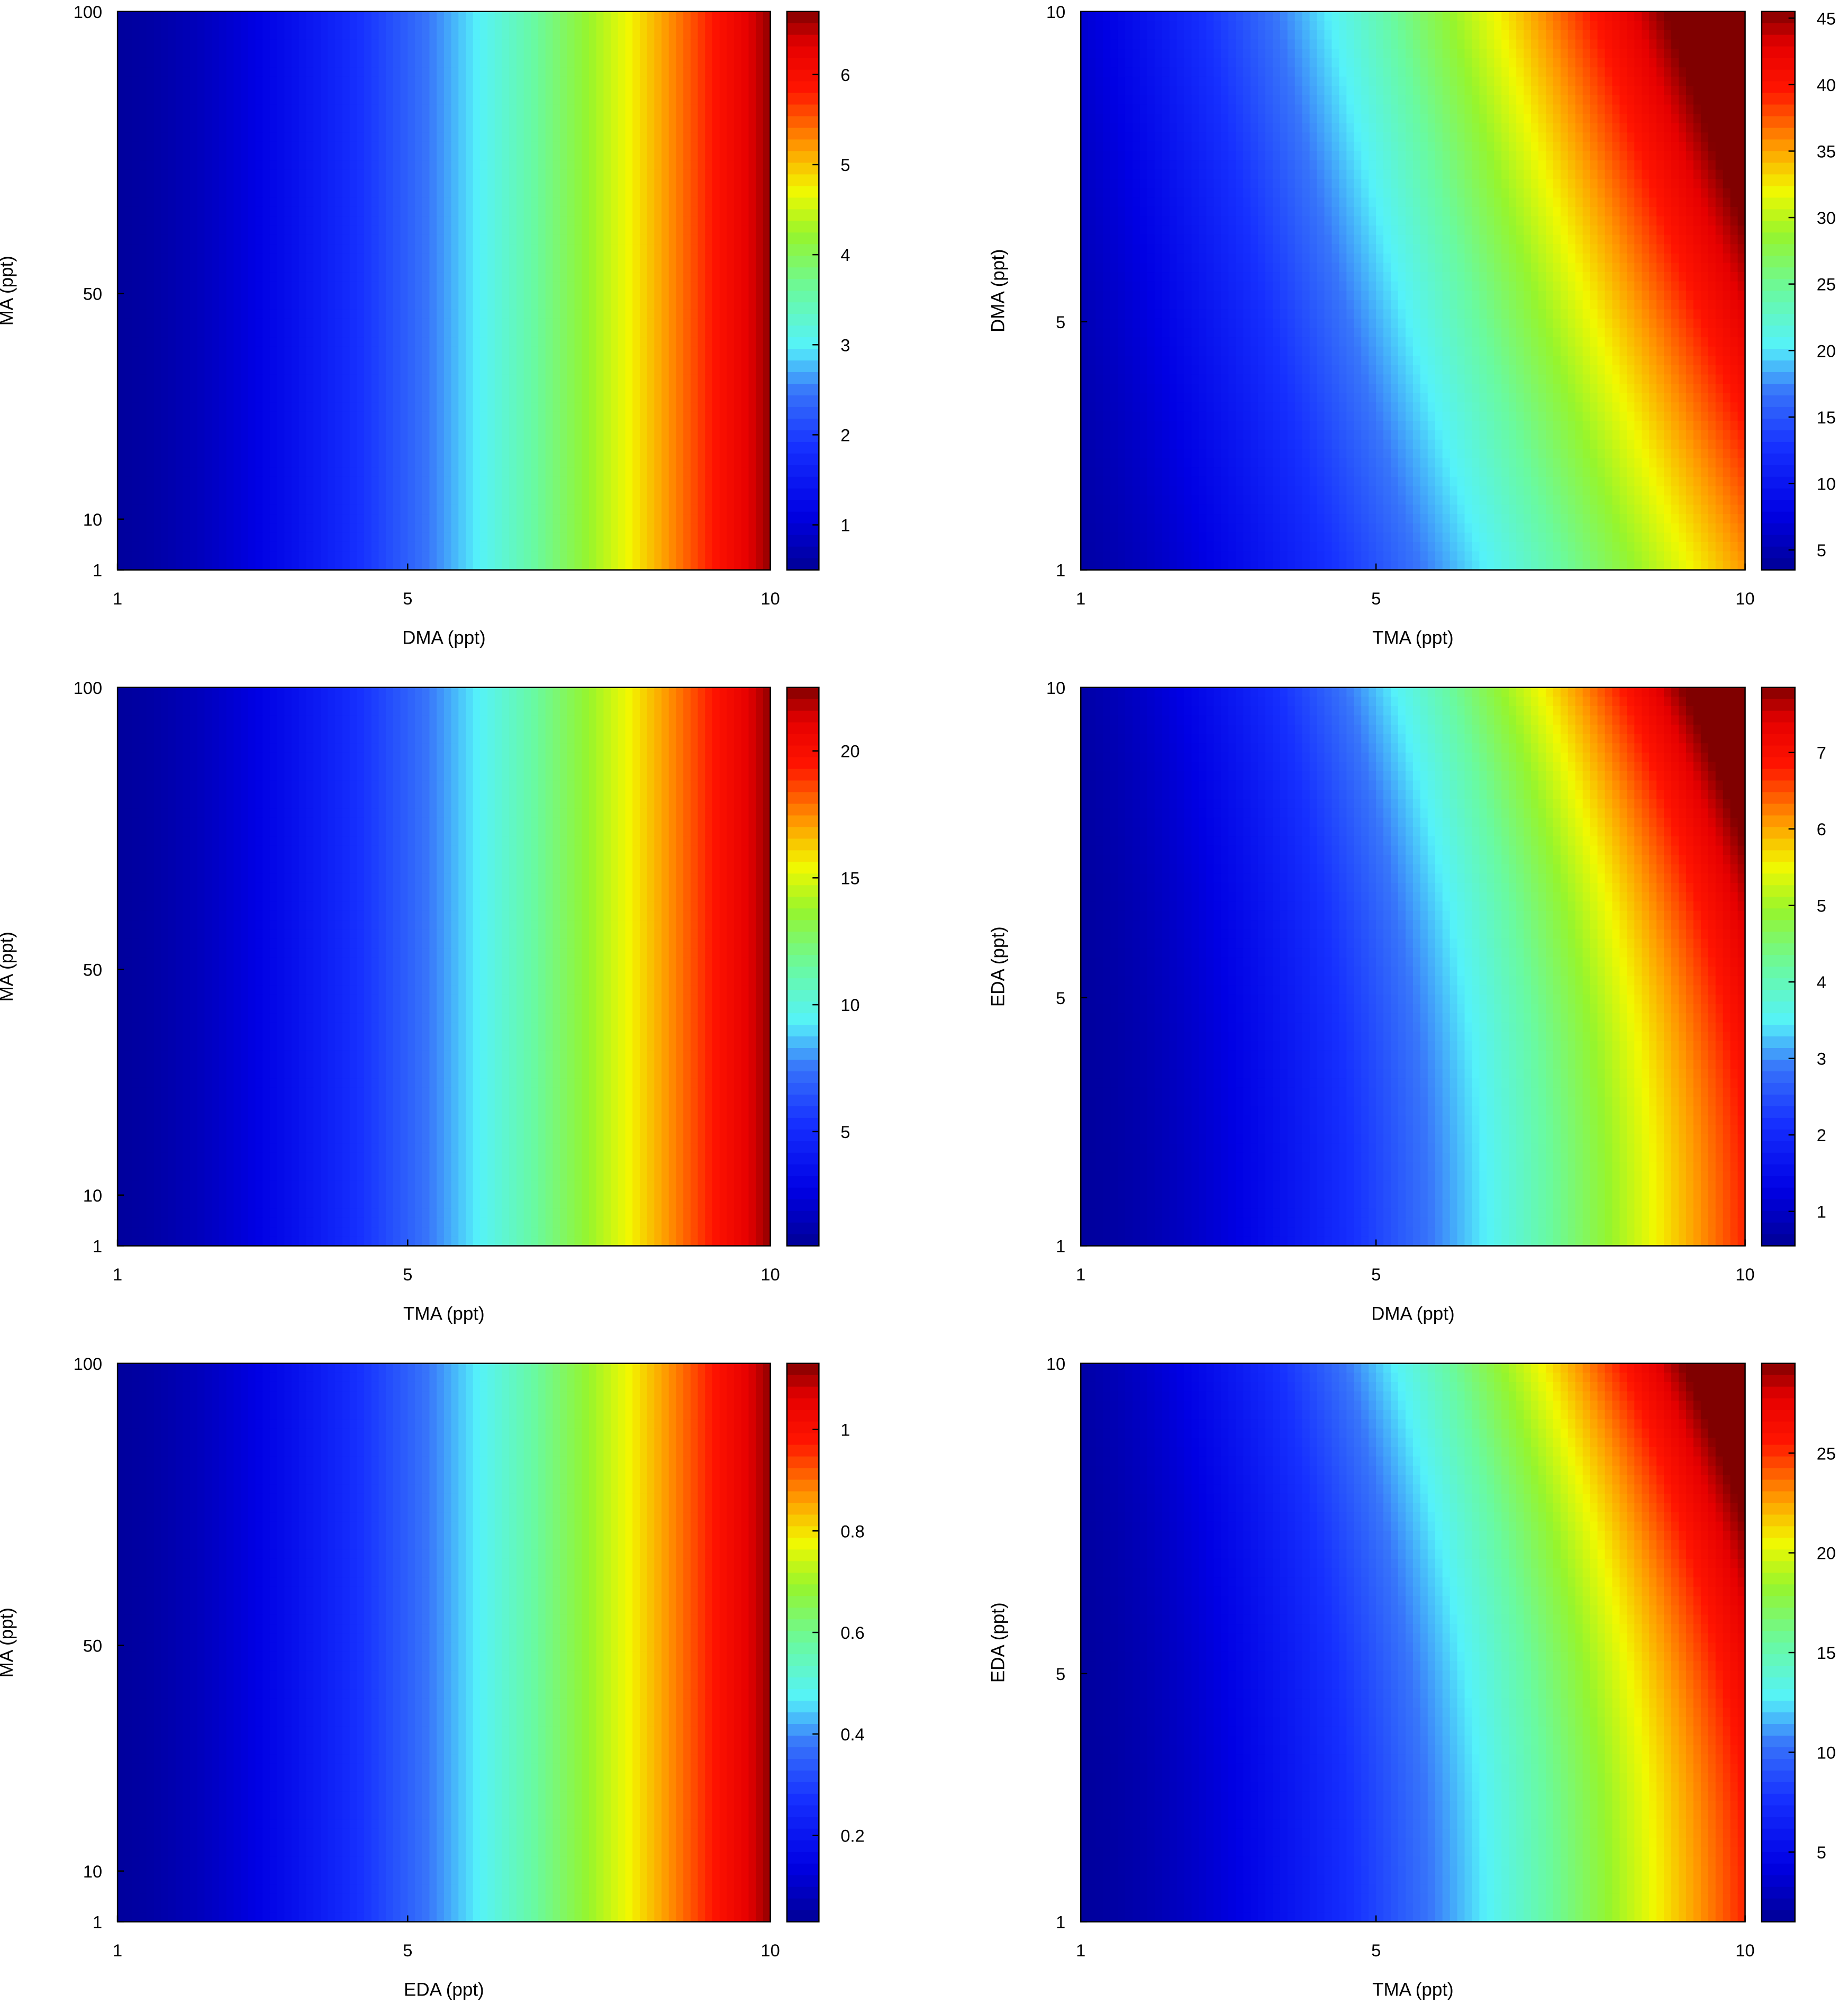 This screenshot has height=2004, width=1848. Describe the element at coordinates (444, 291) in the screenshot. I see `heatmap-cells` at that location.